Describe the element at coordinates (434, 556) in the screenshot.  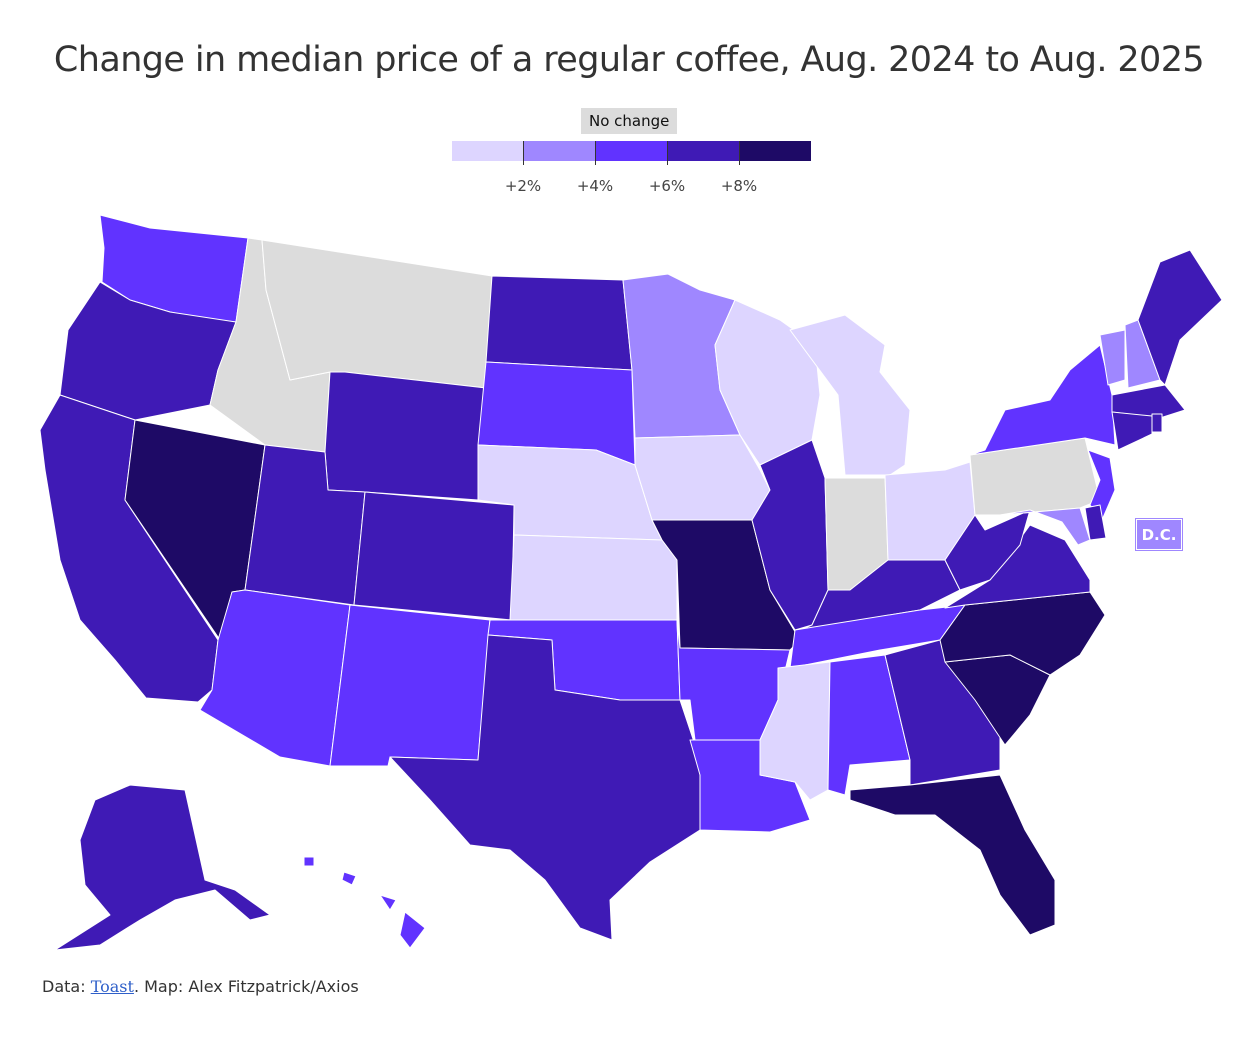
I see `state-CO` at that location.